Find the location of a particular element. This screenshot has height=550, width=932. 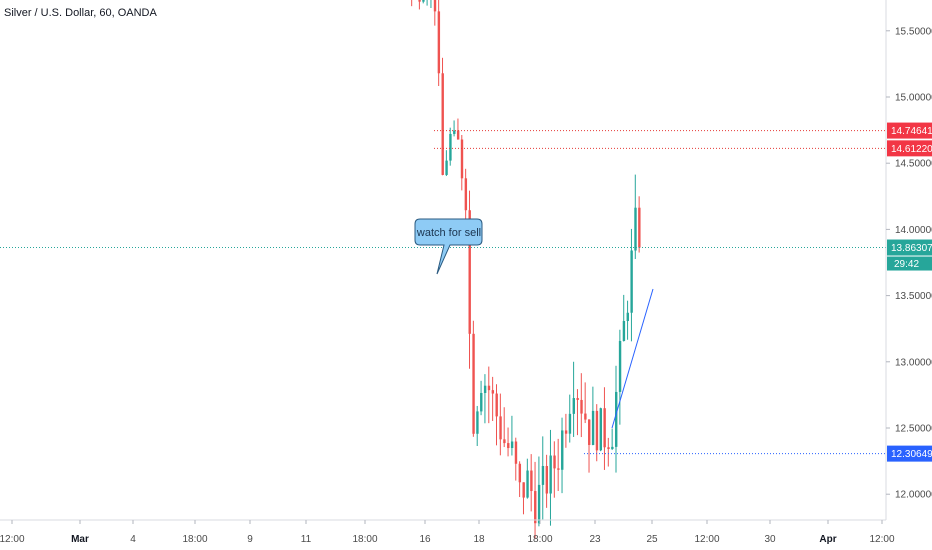

y-tick-label: 13.50000 is located at coordinates (913, 296).